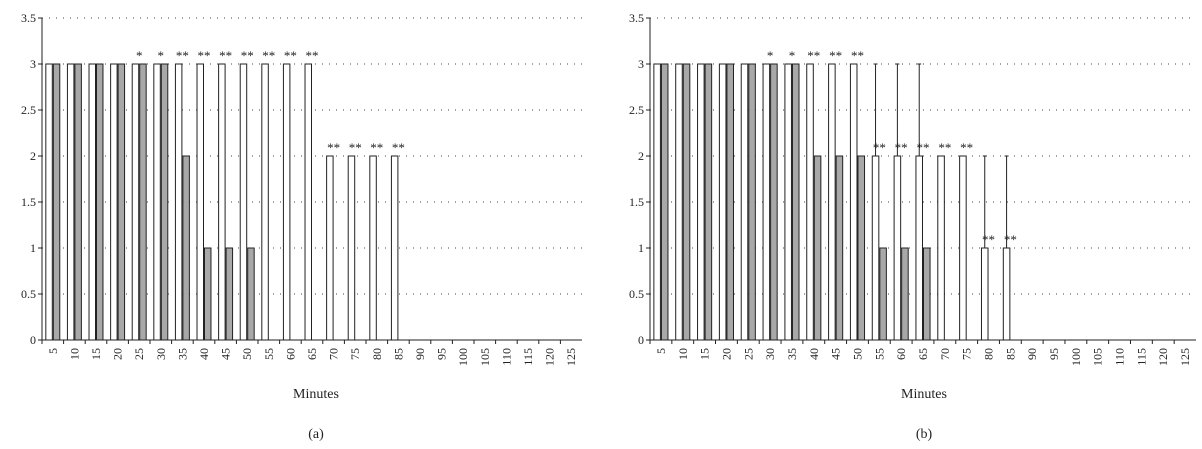  I want to click on x-tick-label: 60, so click(290, 354).